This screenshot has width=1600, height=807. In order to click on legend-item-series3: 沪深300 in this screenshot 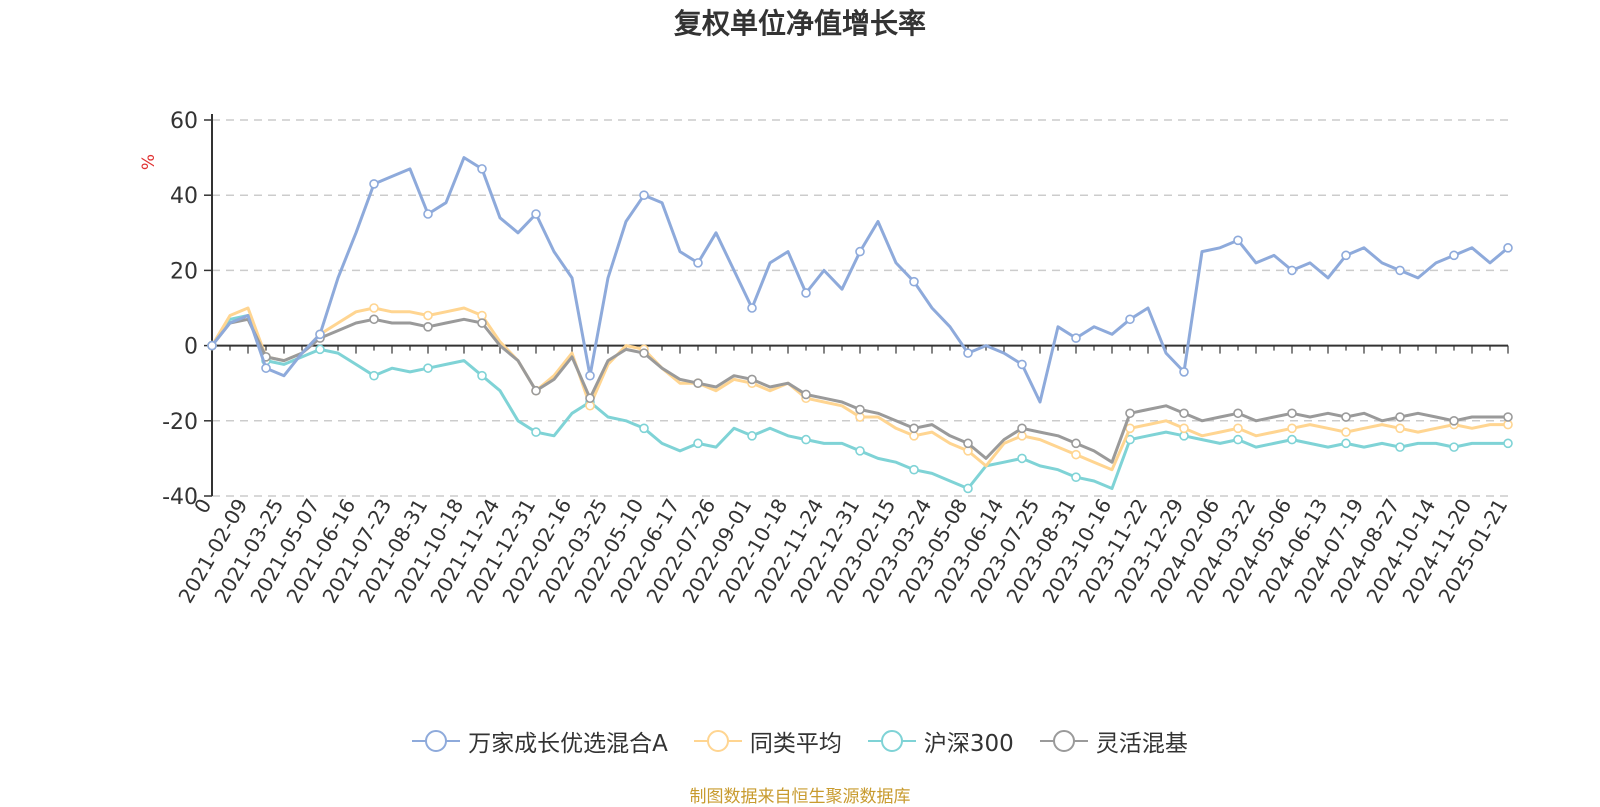, I will do `click(940, 741)`.